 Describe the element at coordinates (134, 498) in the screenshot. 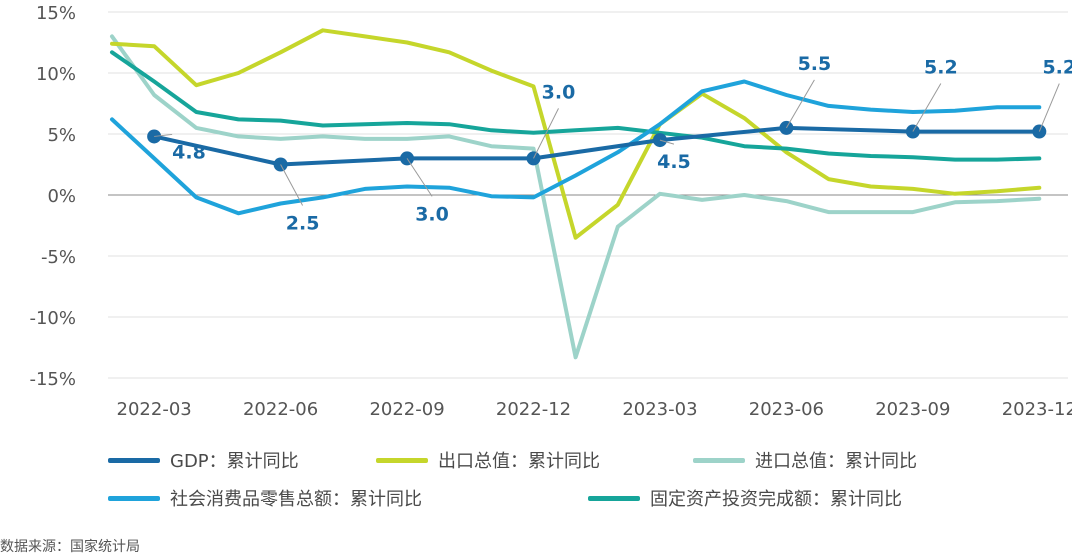

I see `legend-swatch-retail` at that location.